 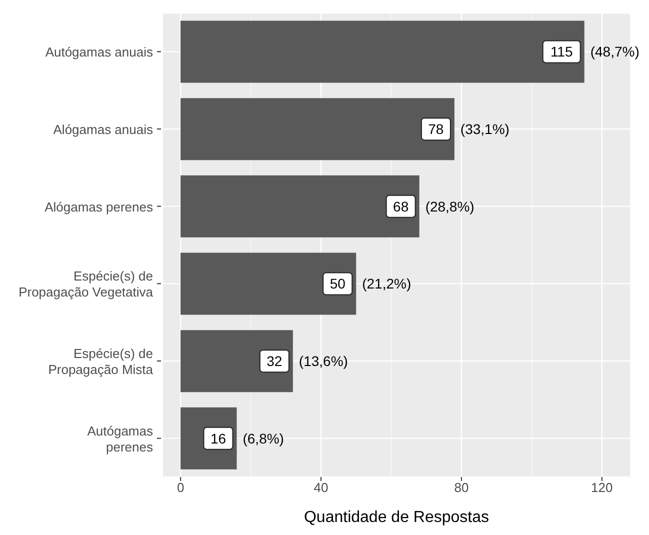 What do you see at coordinates (120, 438) in the screenshot?
I see `y-tick-label: Autógamas perenes` at bounding box center [120, 438].